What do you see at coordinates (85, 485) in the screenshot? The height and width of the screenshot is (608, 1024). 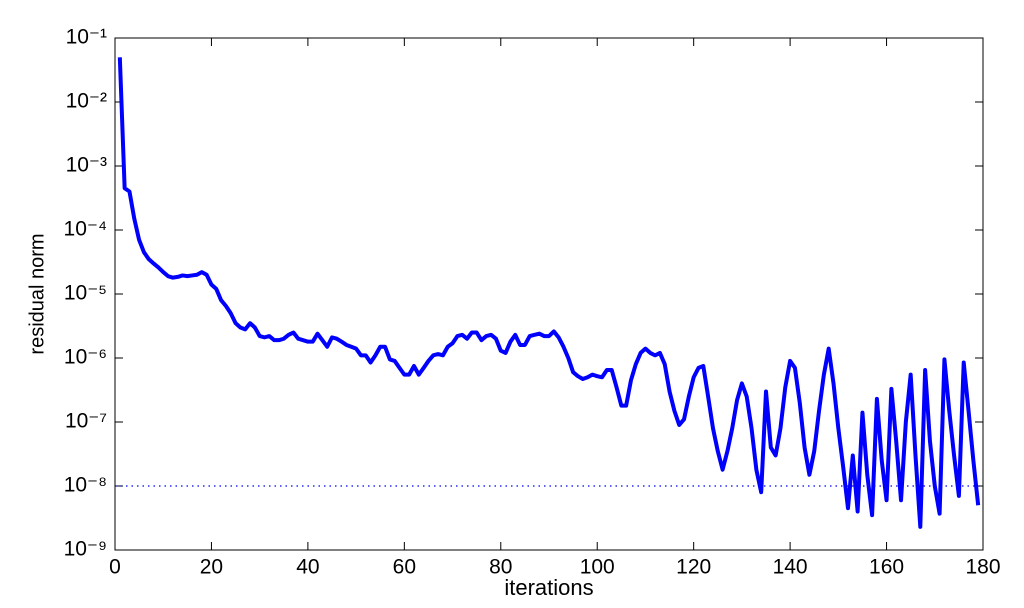 I see `y-tick-label: 10⁻⁸` at bounding box center [85, 485].